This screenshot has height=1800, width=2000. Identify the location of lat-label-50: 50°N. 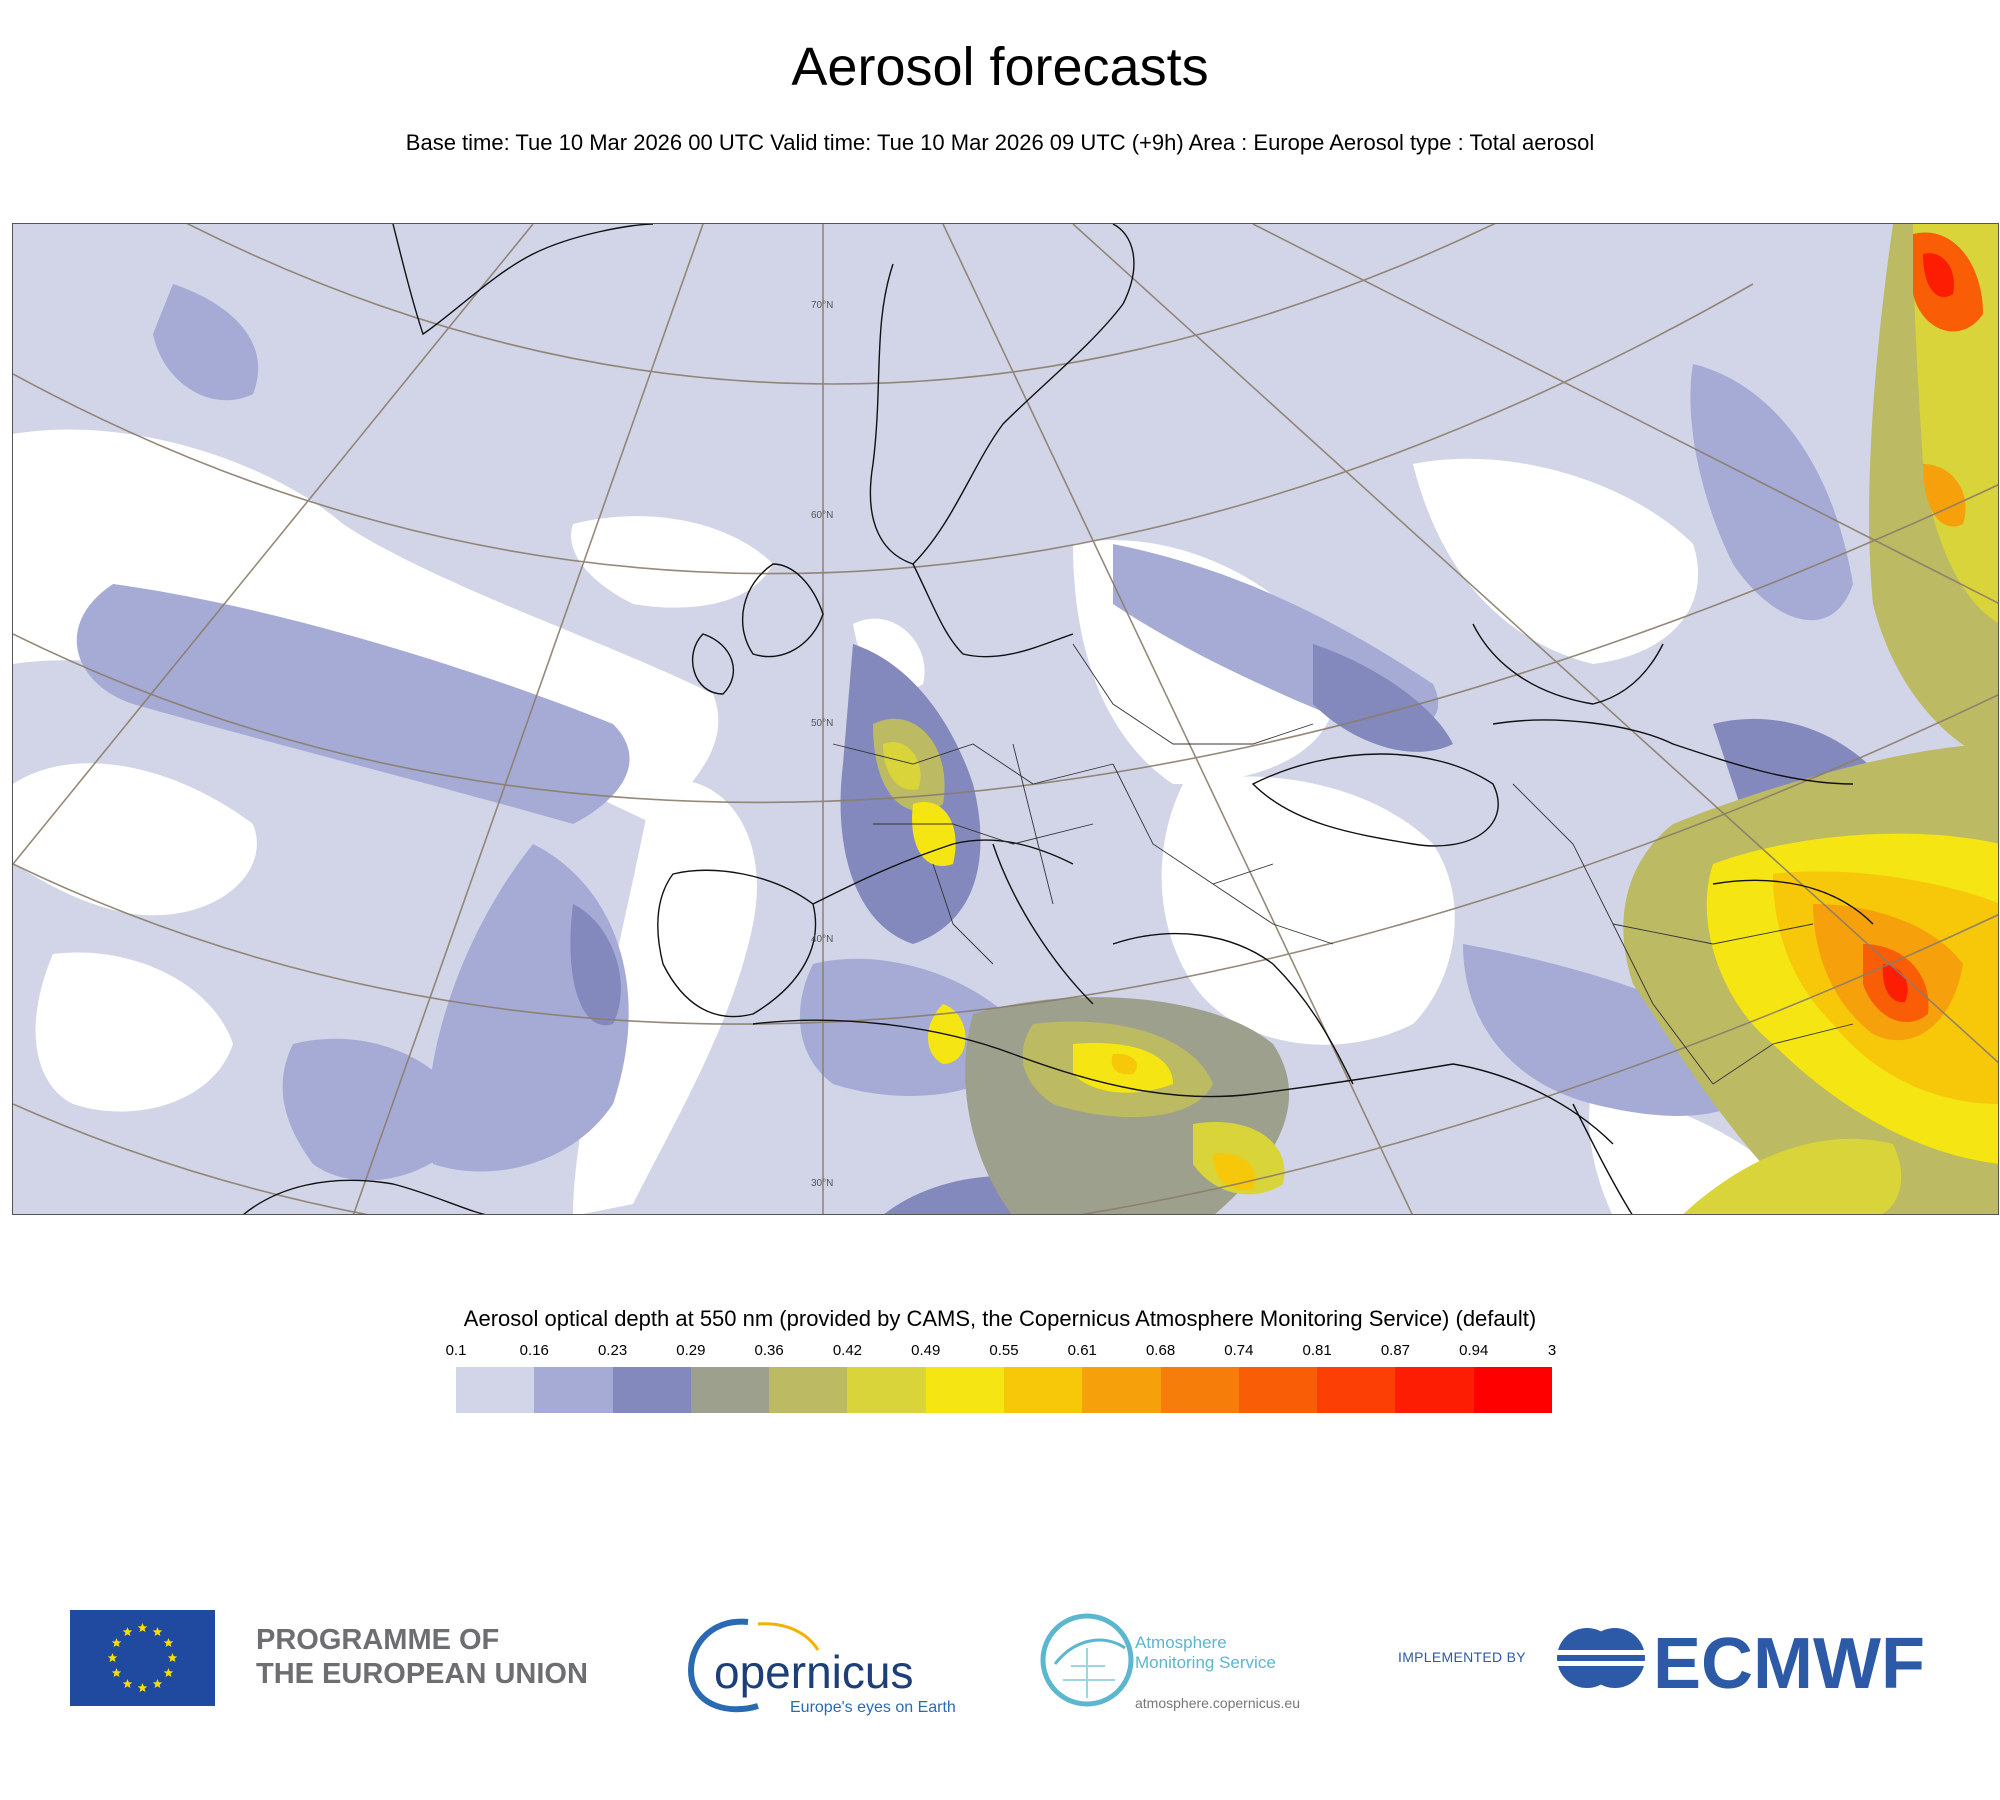
(822, 723).